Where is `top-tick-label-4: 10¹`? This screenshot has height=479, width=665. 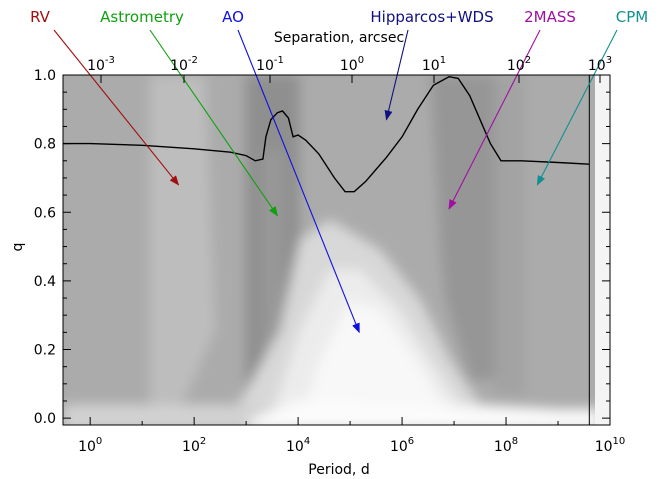
top-tick-label-4: 10¹ is located at coordinates (434, 64).